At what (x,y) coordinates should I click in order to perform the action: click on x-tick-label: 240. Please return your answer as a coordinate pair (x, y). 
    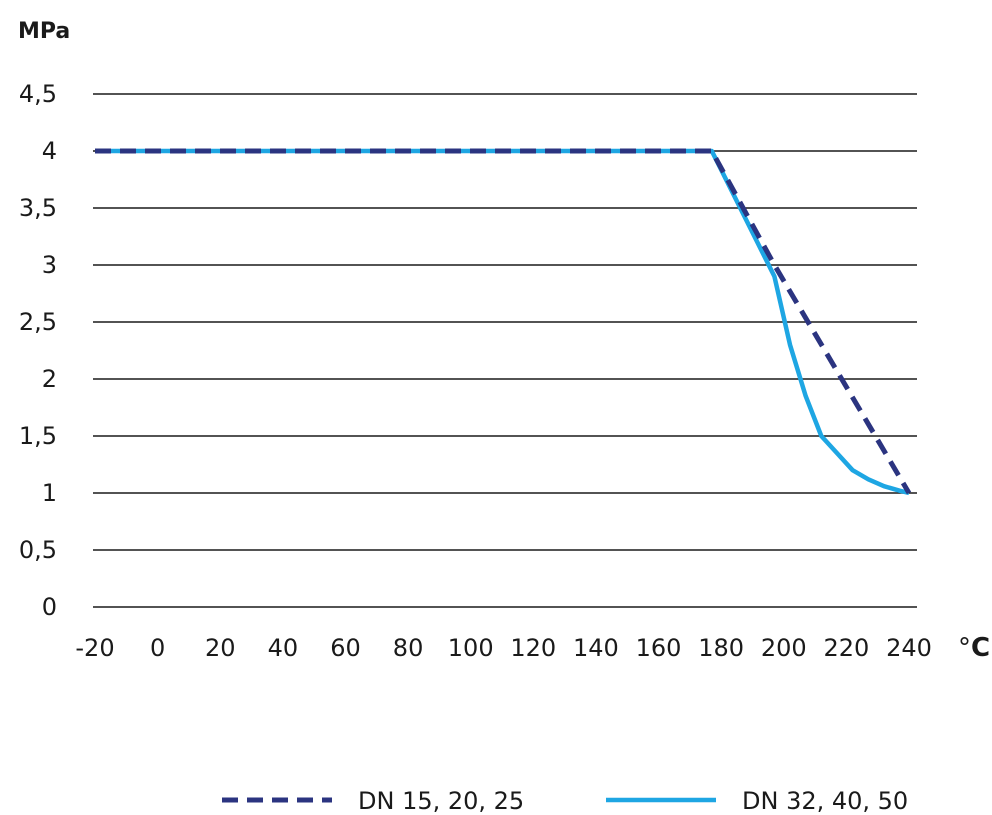
    Looking at the image, I should click on (909, 648).